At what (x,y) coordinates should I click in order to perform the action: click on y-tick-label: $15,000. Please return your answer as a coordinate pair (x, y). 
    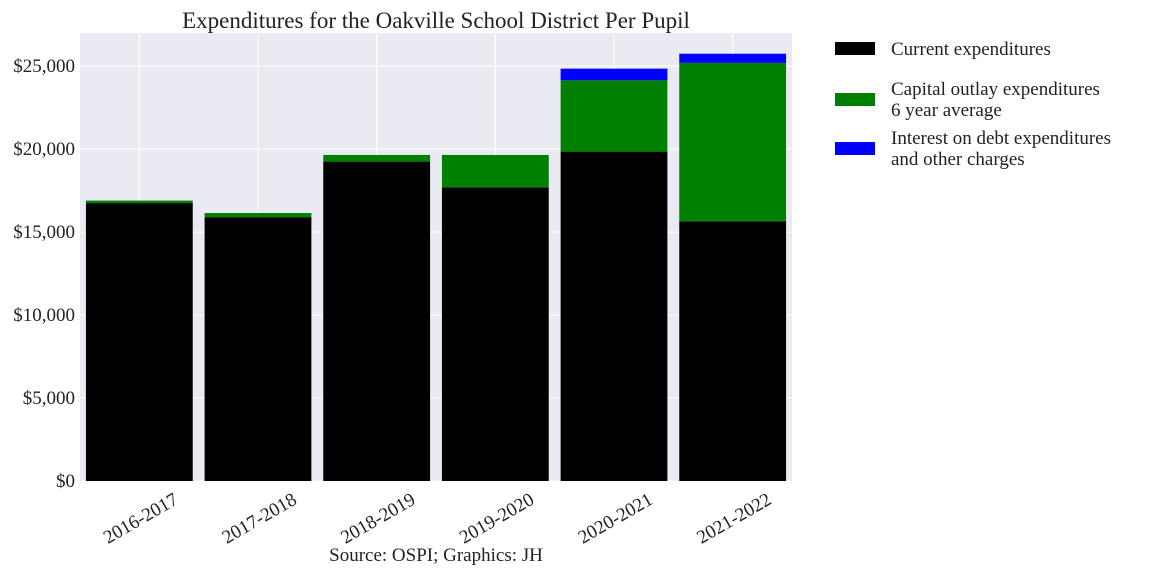
    Looking at the image, I should click on (44, 232).